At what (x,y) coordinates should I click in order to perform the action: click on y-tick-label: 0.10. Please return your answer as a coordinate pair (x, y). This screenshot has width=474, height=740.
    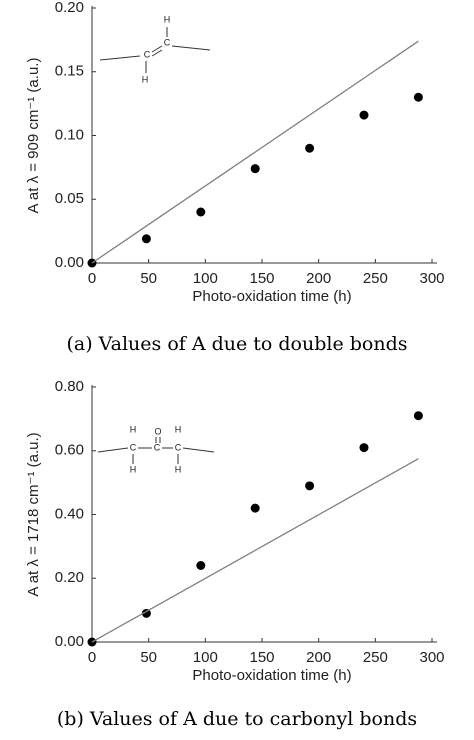
    Looking at the image, I should click on (69, 134).